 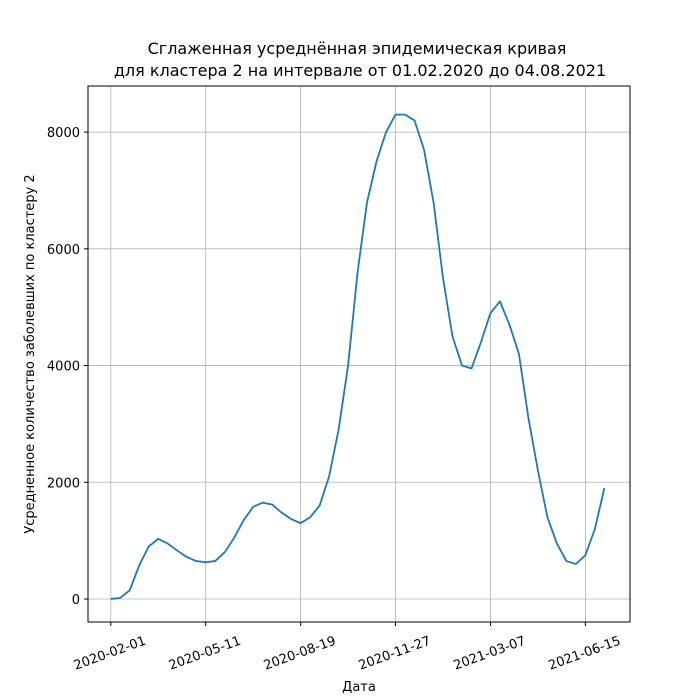 I want to click on x-tick-label: 2021-03-07, so click(x=490, y=654).